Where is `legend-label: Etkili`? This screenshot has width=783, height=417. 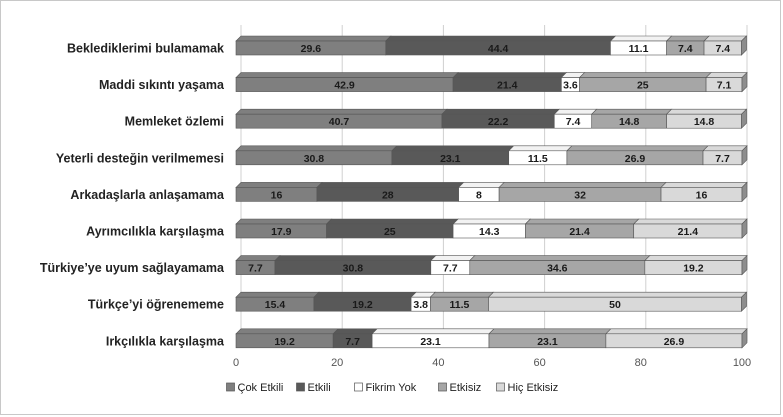 legend-label: Etkili is located at coordinates (319, 388).